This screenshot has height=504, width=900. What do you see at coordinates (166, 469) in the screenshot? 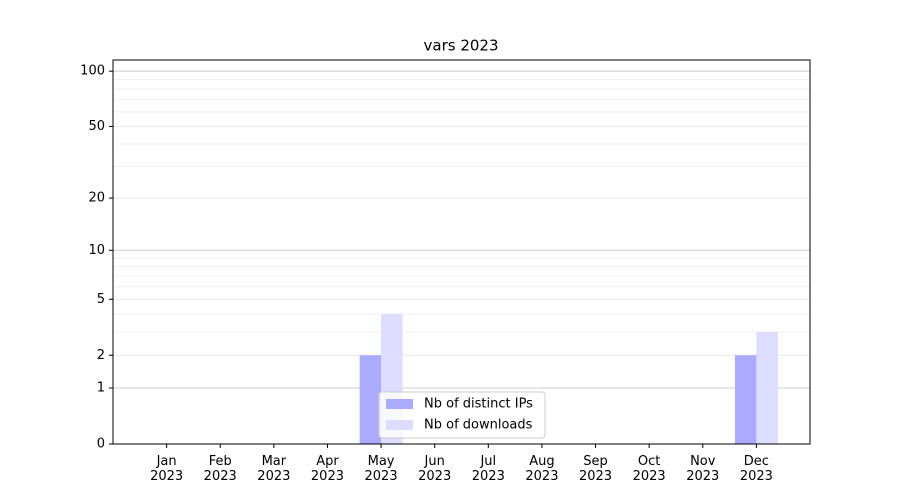
I see `x-tick-label: Jan 2023` at bounding box center [166, 469].